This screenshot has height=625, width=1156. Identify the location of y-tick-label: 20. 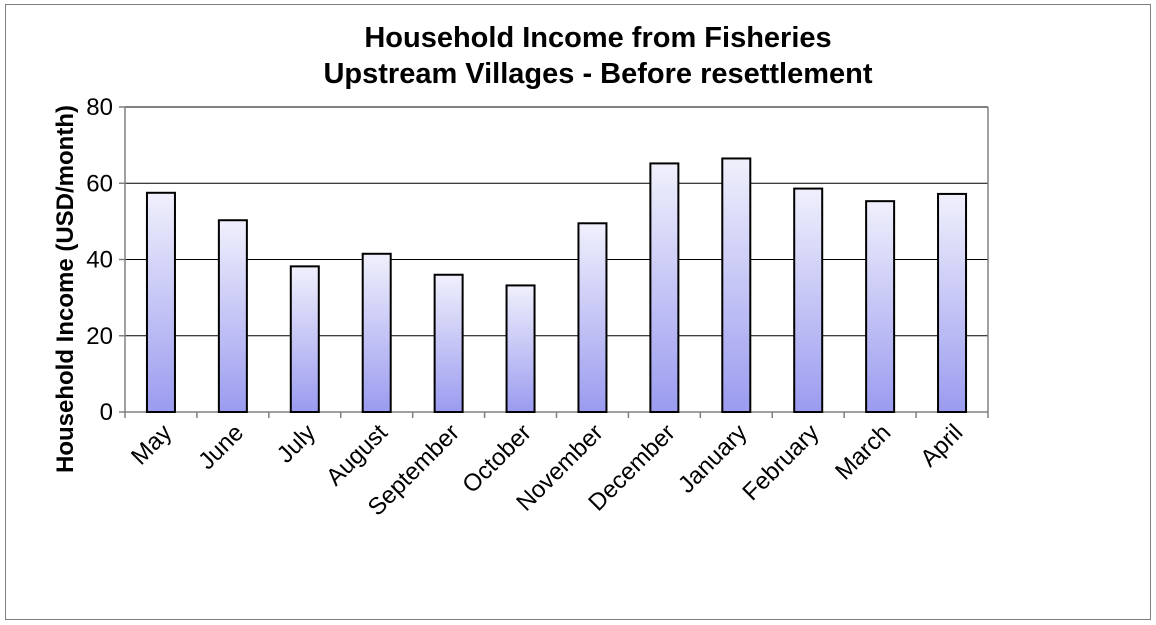
(99, 336).